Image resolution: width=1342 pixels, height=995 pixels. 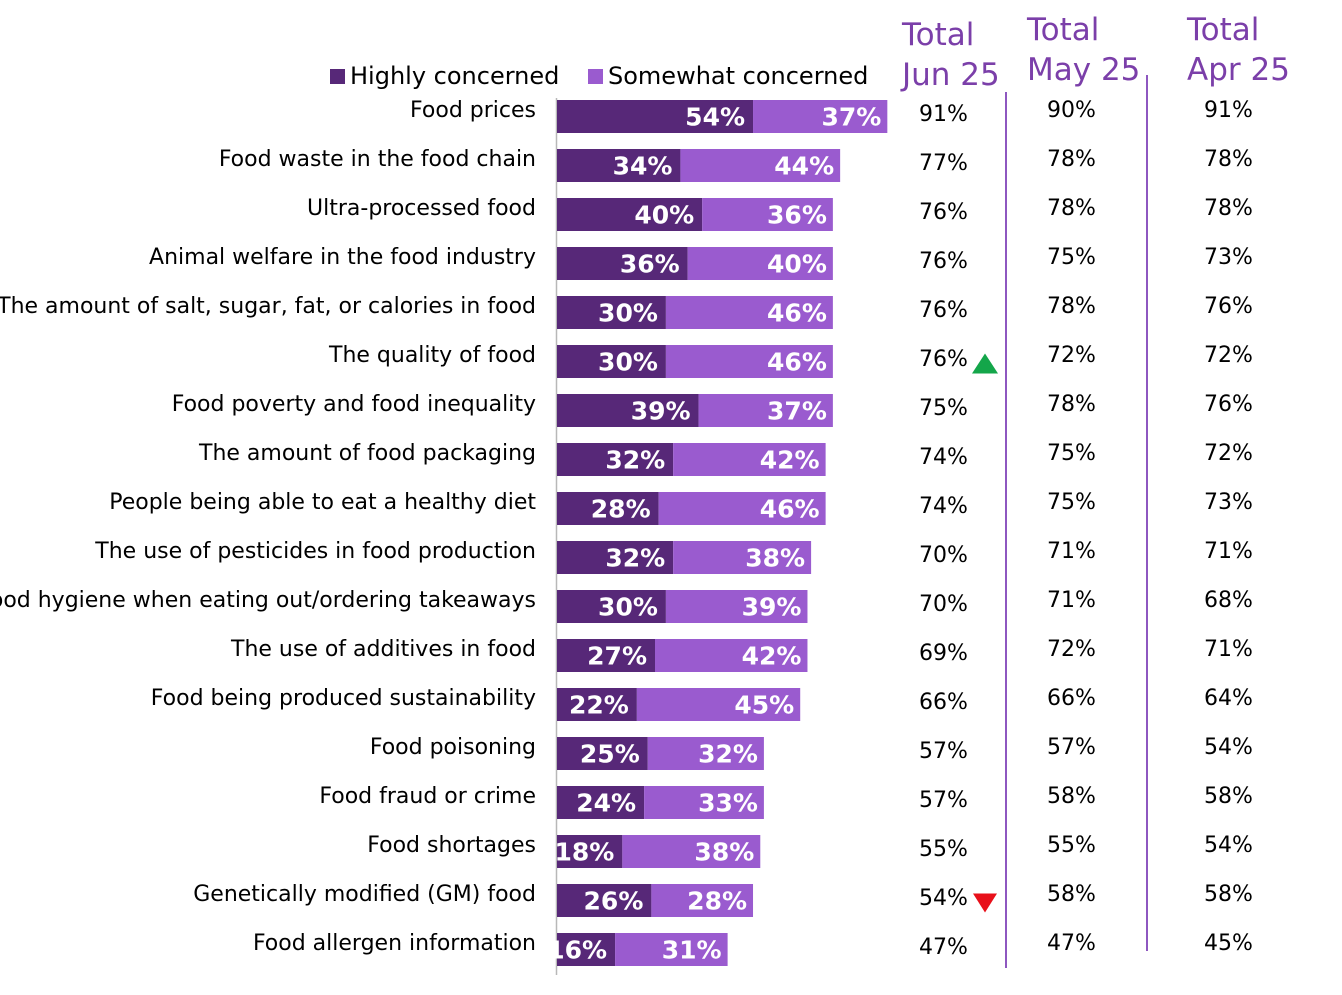 I want to click on total-value-may-25: 58%, so click(x=1071, y=894).